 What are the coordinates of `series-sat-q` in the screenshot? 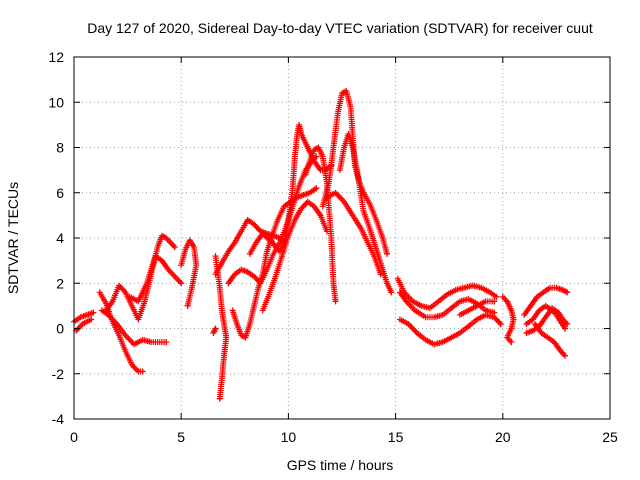 It's located at (365, 213).